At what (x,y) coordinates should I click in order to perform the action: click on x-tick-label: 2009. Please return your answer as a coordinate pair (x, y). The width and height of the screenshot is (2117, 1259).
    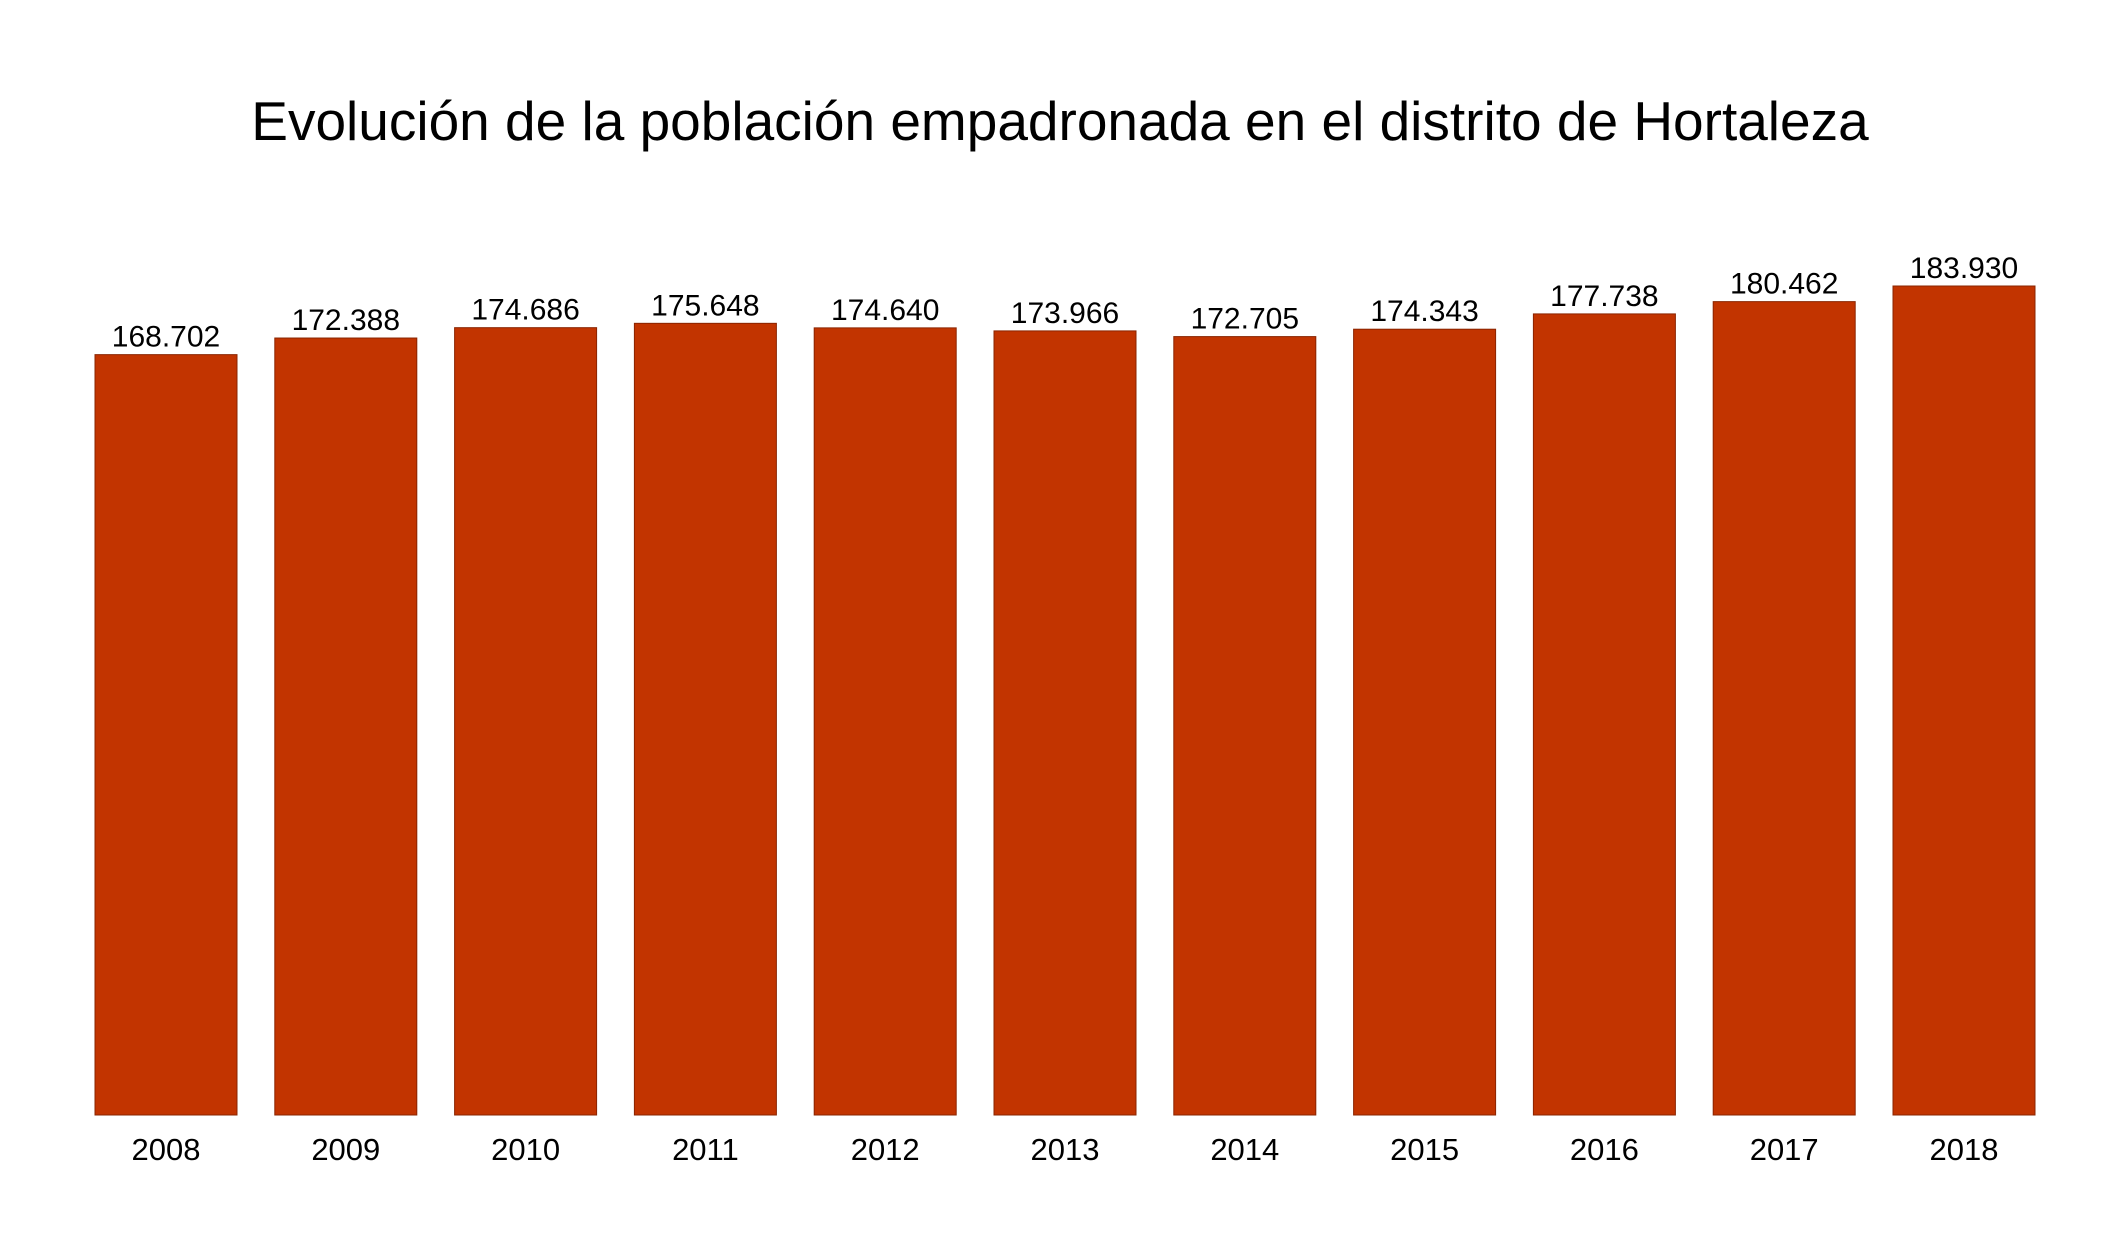
    Looking at the image, I should click on (345, 1149).